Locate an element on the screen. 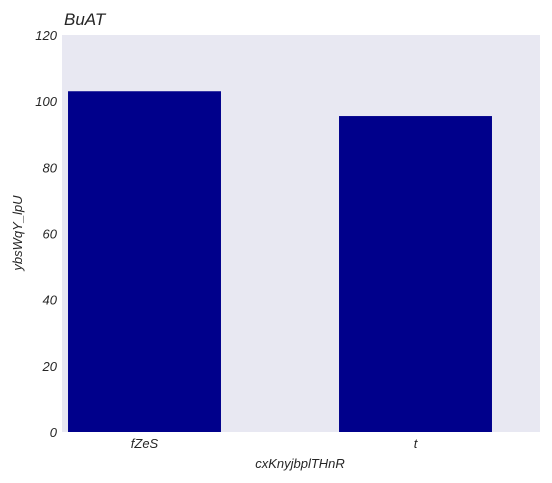 This screenshot has width=552, height=483. x-tick-label: fZeS is located at coordinates (145, 443).